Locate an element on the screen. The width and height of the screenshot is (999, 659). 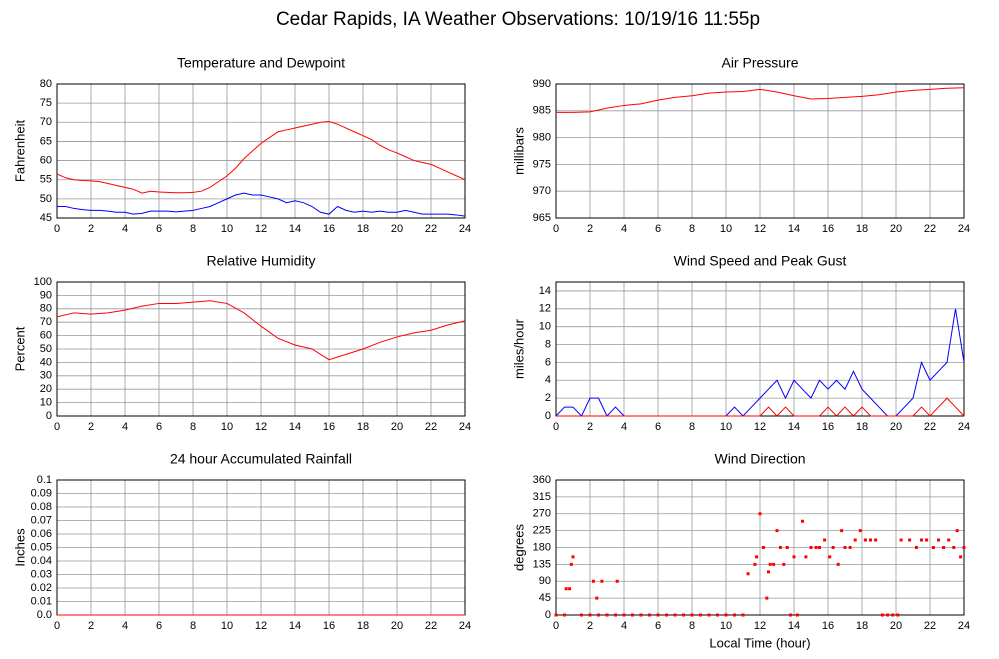
y-tick-label: 0.02 is located at coordinates (41, 588).